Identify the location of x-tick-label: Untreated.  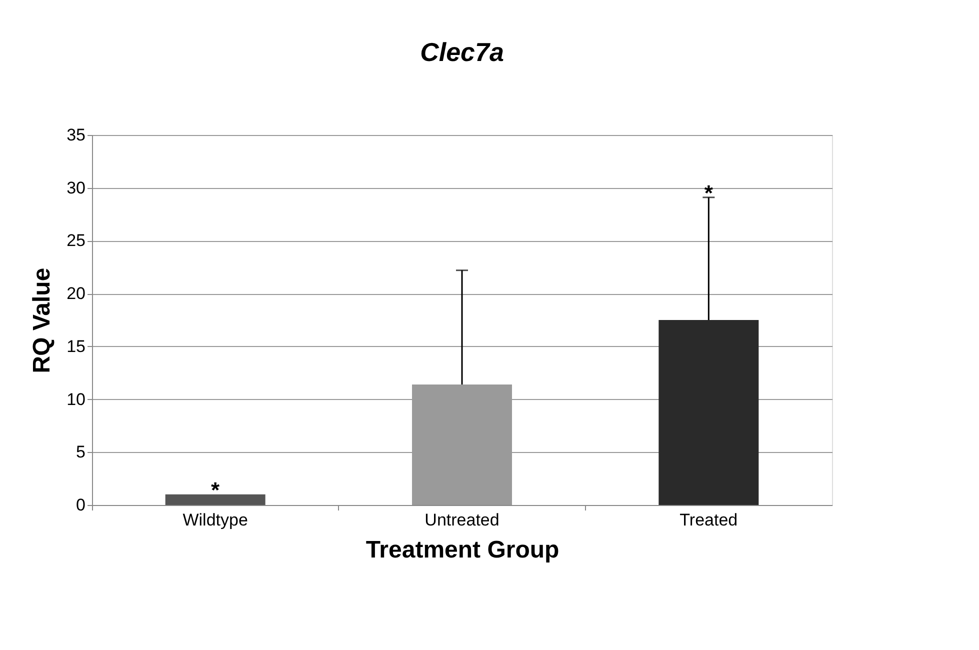
(462, 520).